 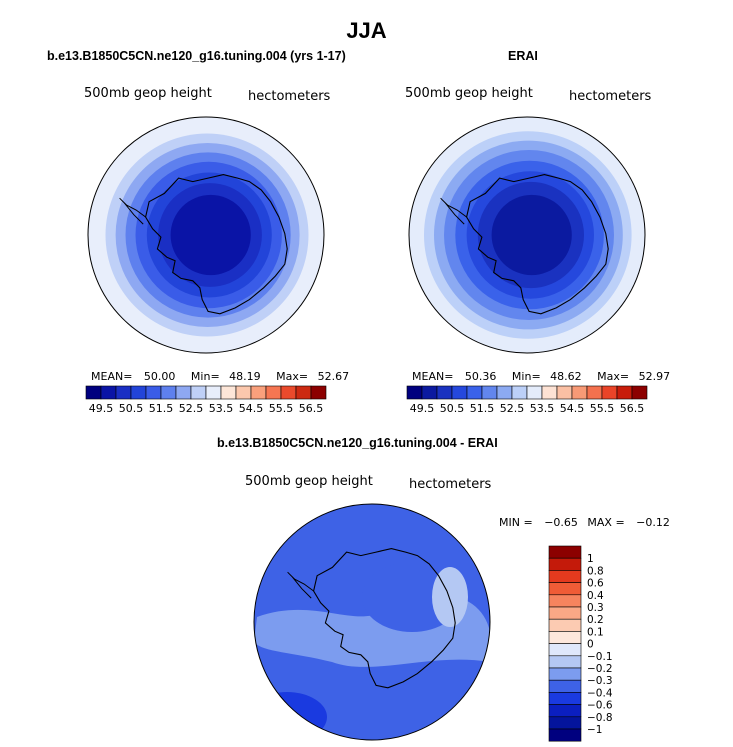 I want to click on panel3-max-value: −0.12, so click(x=653, y=522).